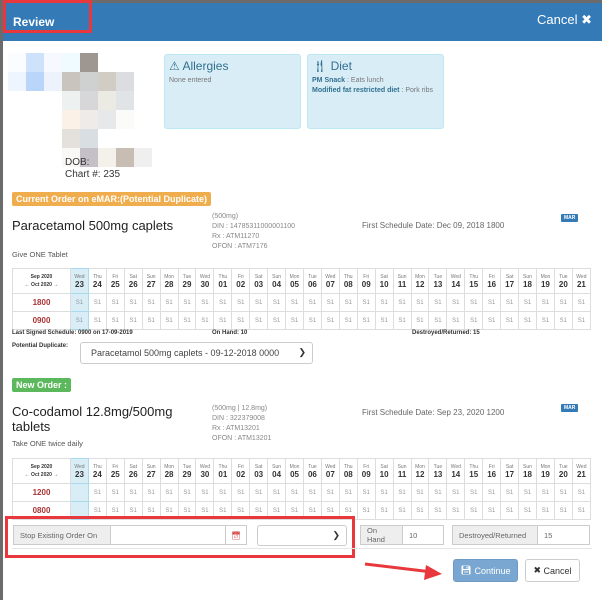  What do you see at coordinates (423, 535) in the screenshot?
I see `on-hand-input` at bounding box center [423, 535].